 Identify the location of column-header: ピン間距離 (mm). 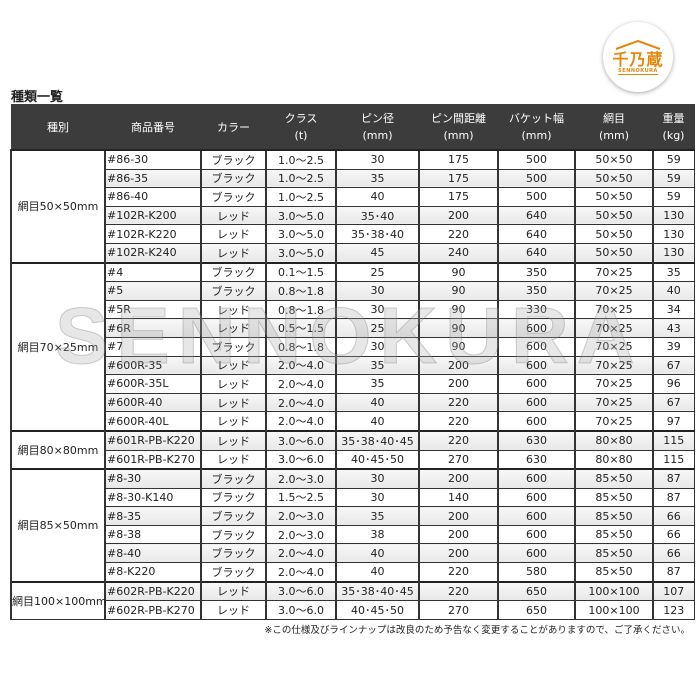
(458, 127).